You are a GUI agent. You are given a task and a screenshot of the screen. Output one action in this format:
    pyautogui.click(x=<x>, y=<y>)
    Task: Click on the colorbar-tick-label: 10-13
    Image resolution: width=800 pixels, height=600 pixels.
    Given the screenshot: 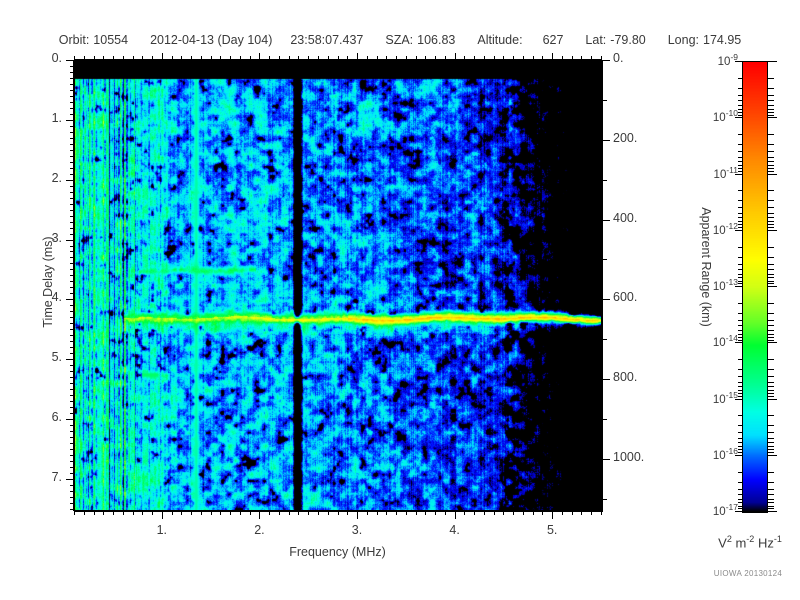 What is the action you would take?
    pyautogui.click(x=715, y=285)
    